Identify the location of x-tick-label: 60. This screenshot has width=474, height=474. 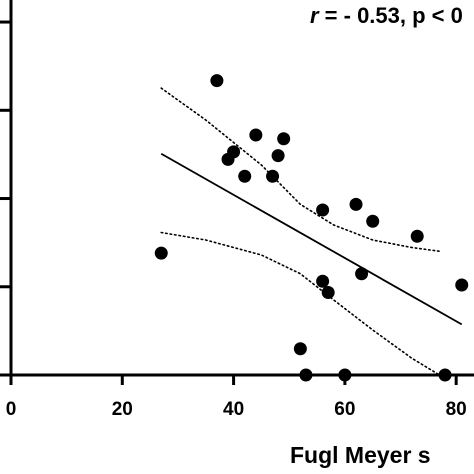
(344, 409).